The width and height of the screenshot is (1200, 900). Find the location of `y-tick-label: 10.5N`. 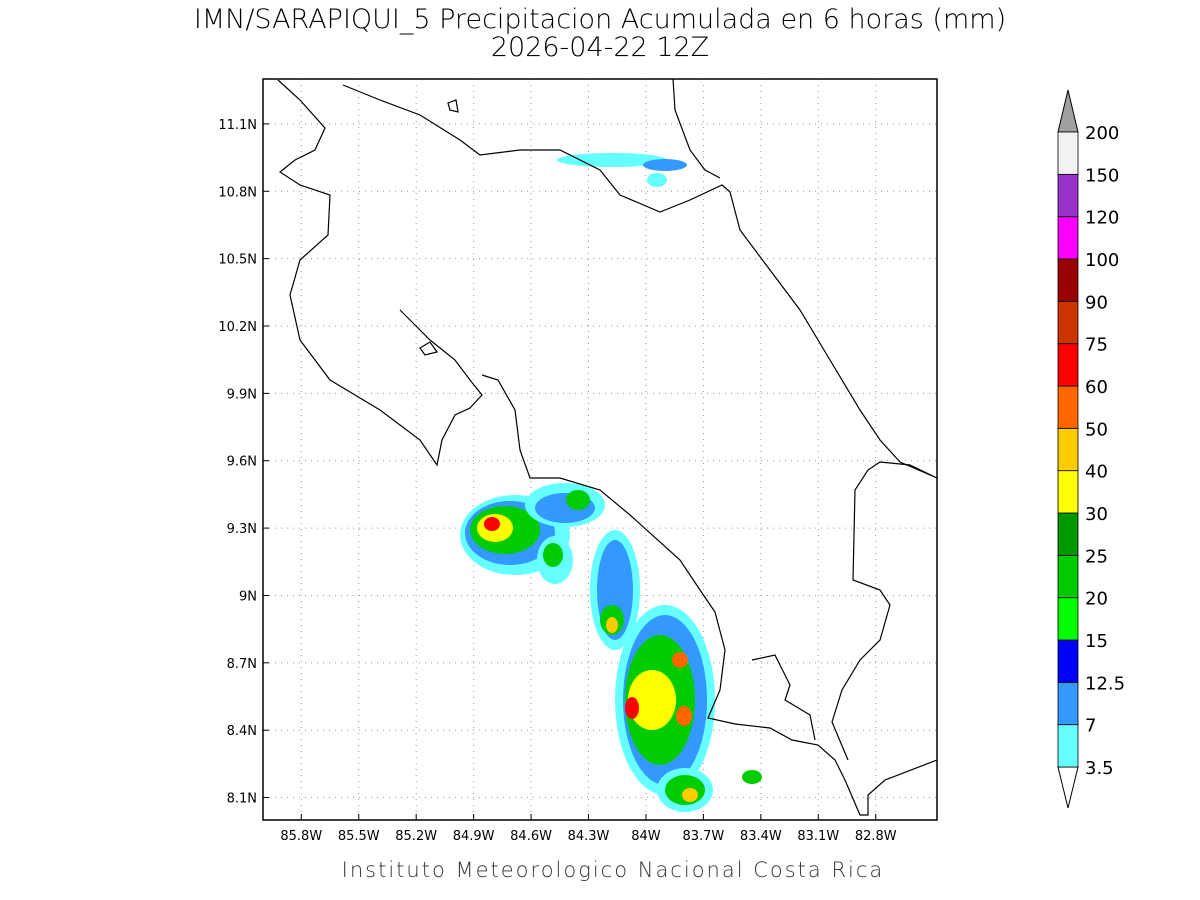

y-tick-label: 10.5N is located at coordinates (237, 260).